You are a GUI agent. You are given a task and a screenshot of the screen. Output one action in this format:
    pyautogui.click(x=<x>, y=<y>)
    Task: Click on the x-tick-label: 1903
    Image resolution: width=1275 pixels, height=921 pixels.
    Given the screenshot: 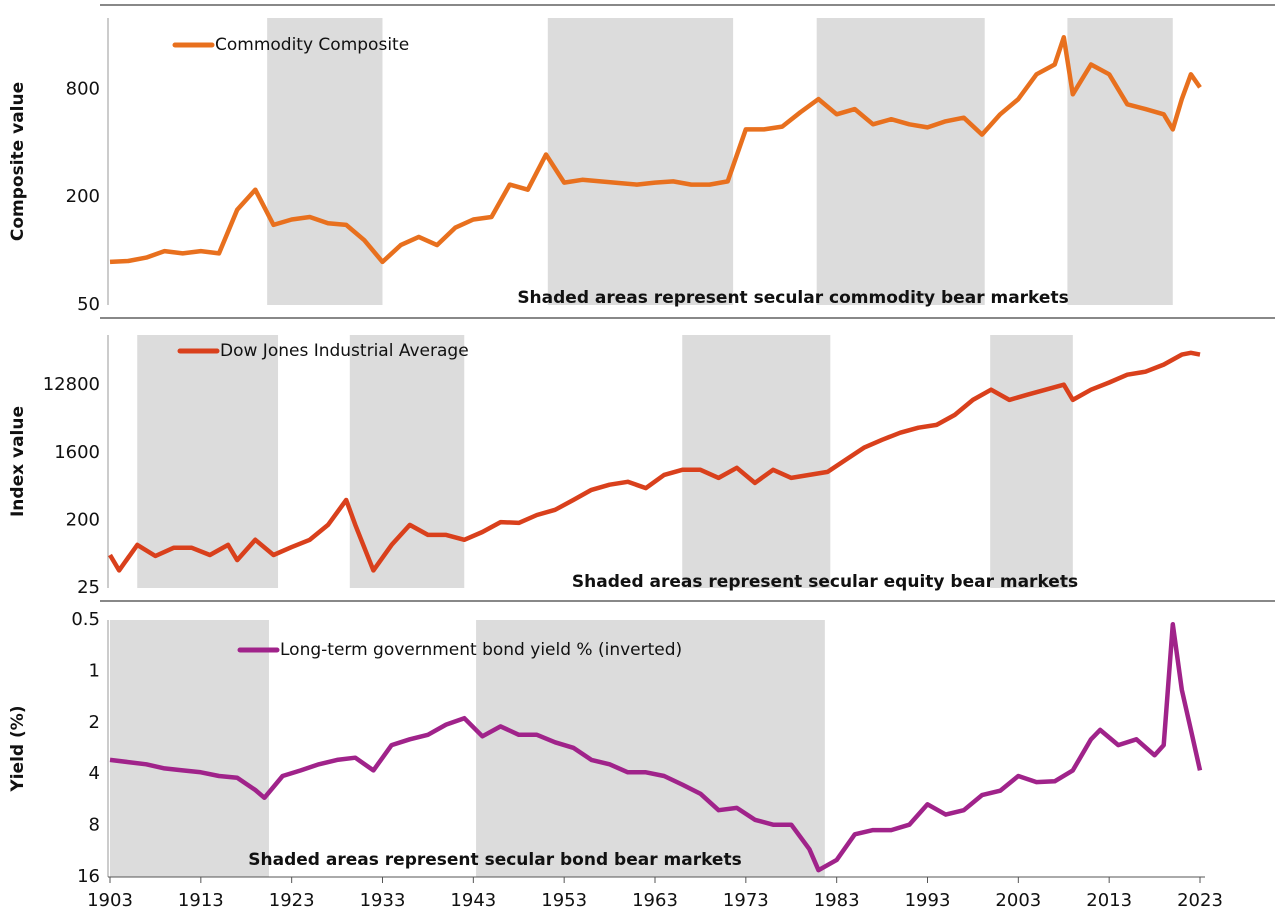 What is the action you would take?
    pyautogui.click(x=110, y=900)
    